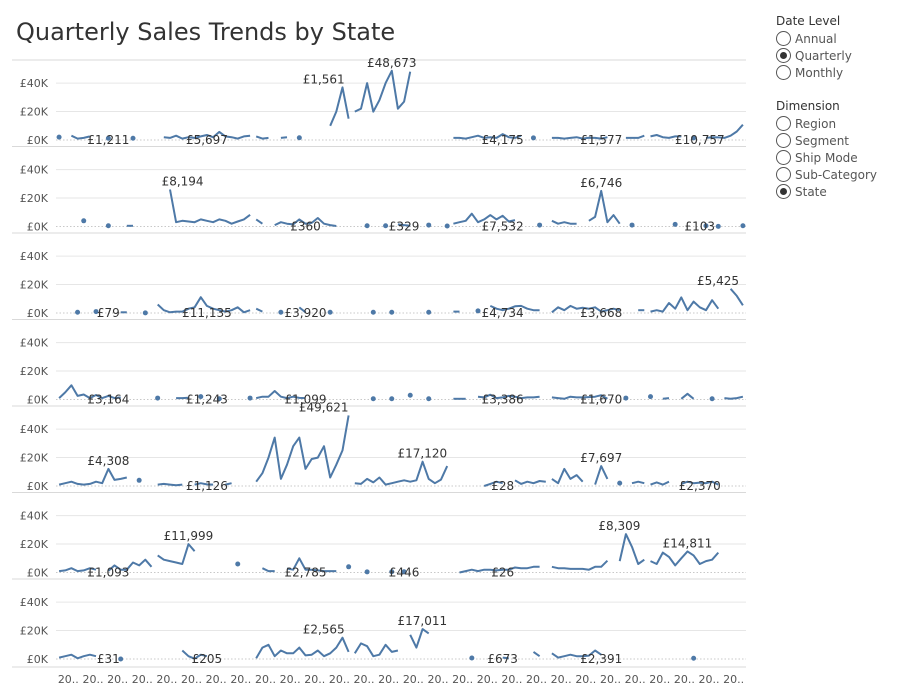  I want to click on data-label: £49,621, so click(324, 407).